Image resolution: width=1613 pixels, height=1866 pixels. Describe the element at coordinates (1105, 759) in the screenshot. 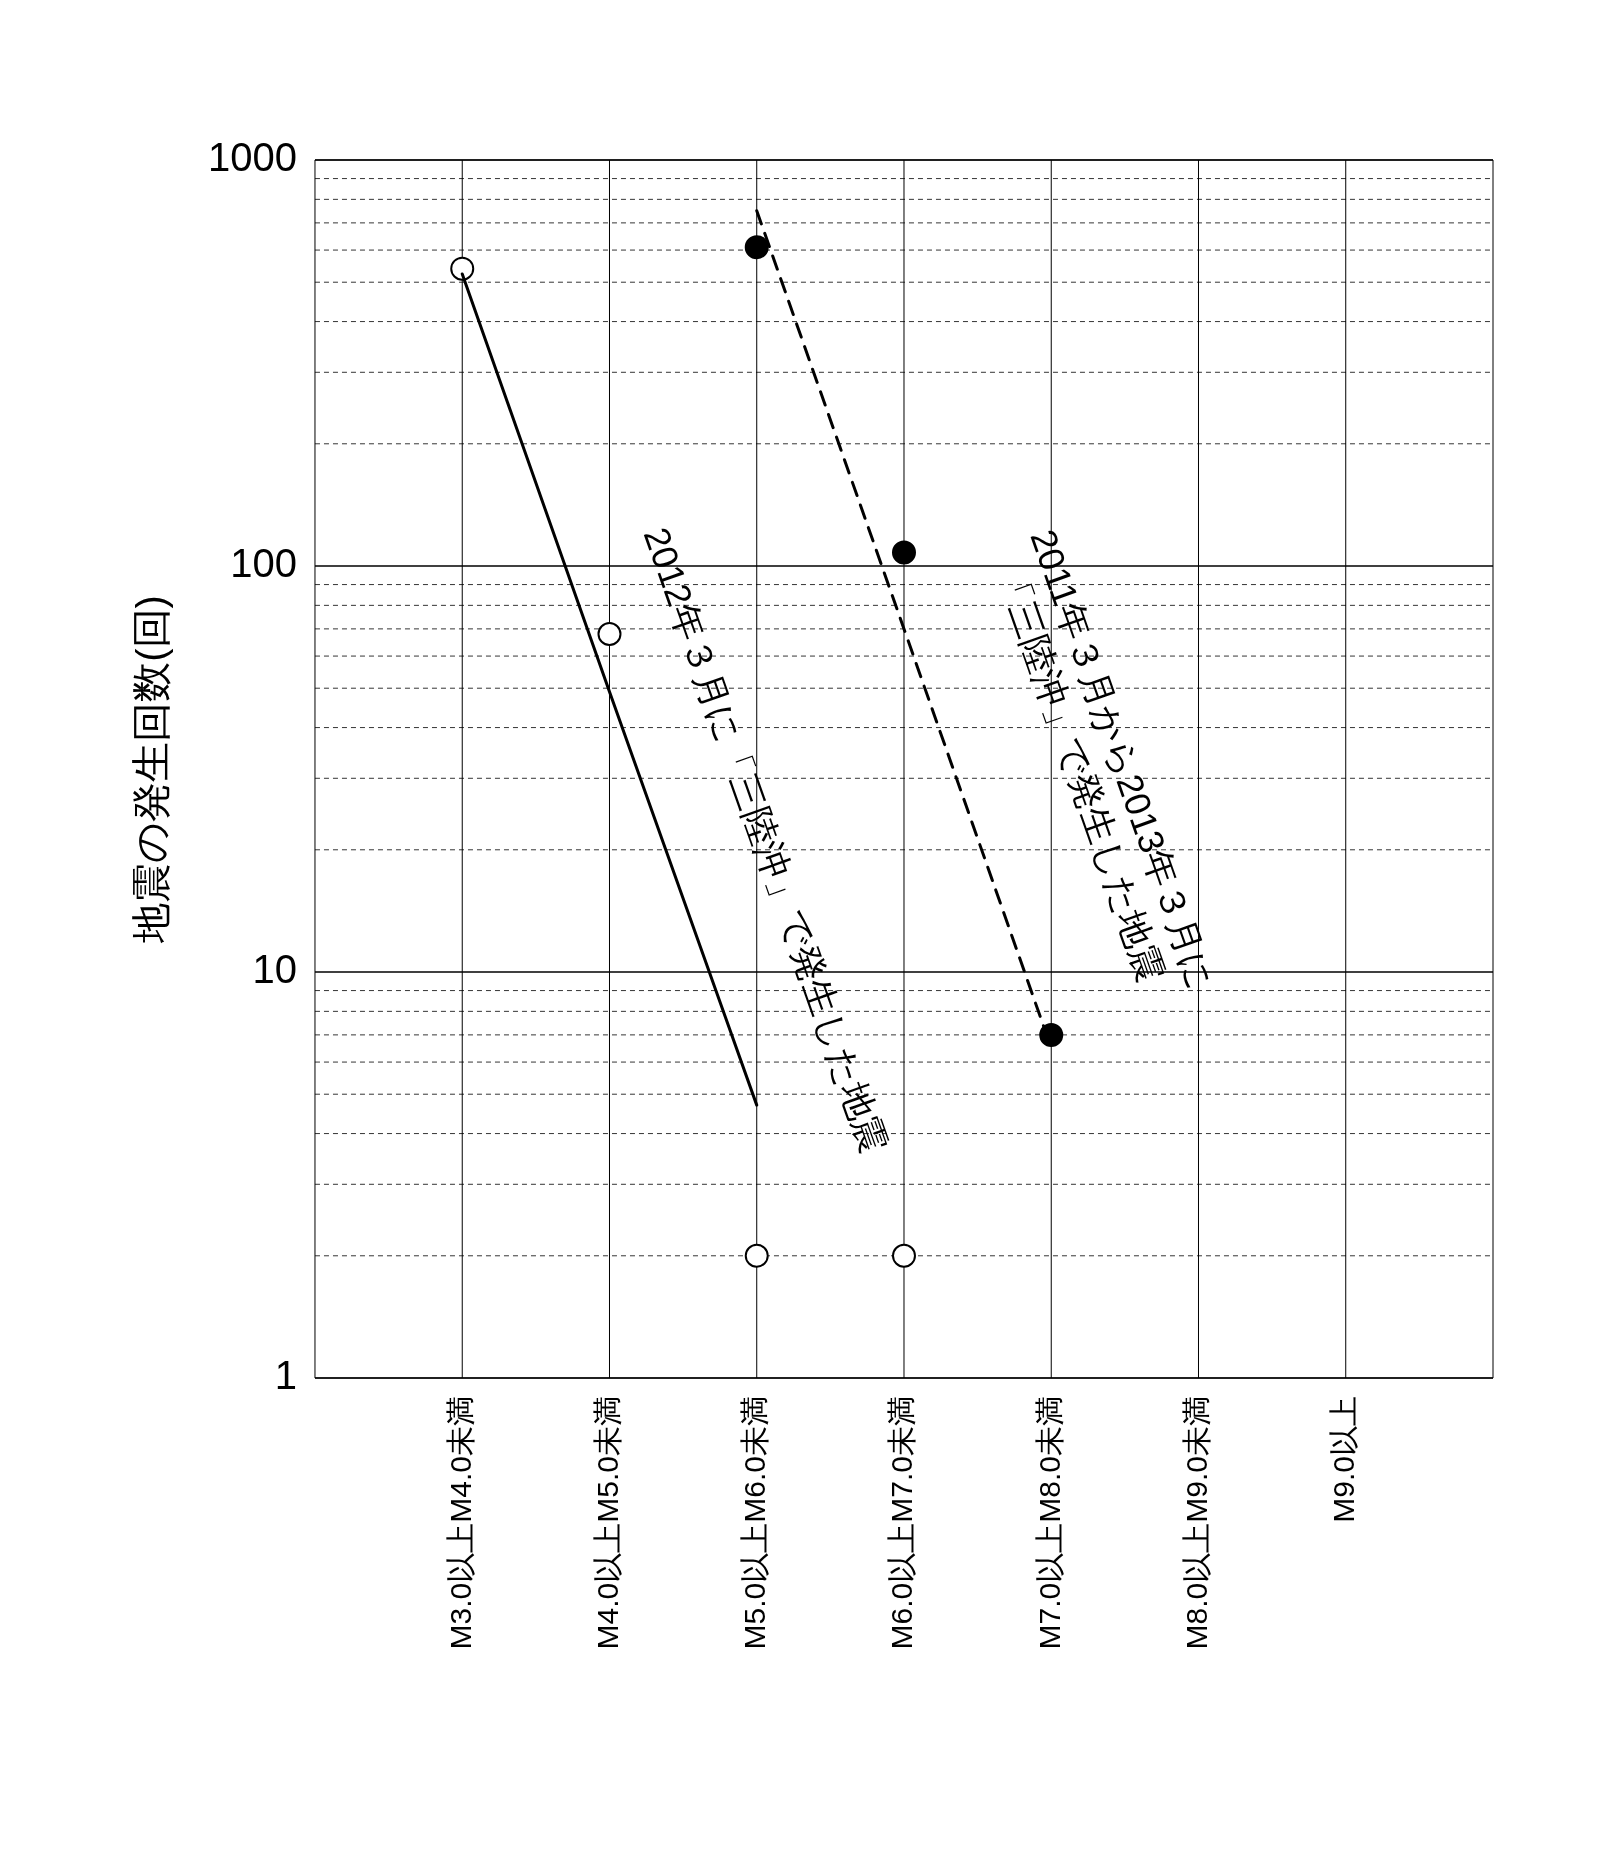

I see `annotation: 2011年３月から2013年３月に 「三陸沖」で発生した地震` at that location.